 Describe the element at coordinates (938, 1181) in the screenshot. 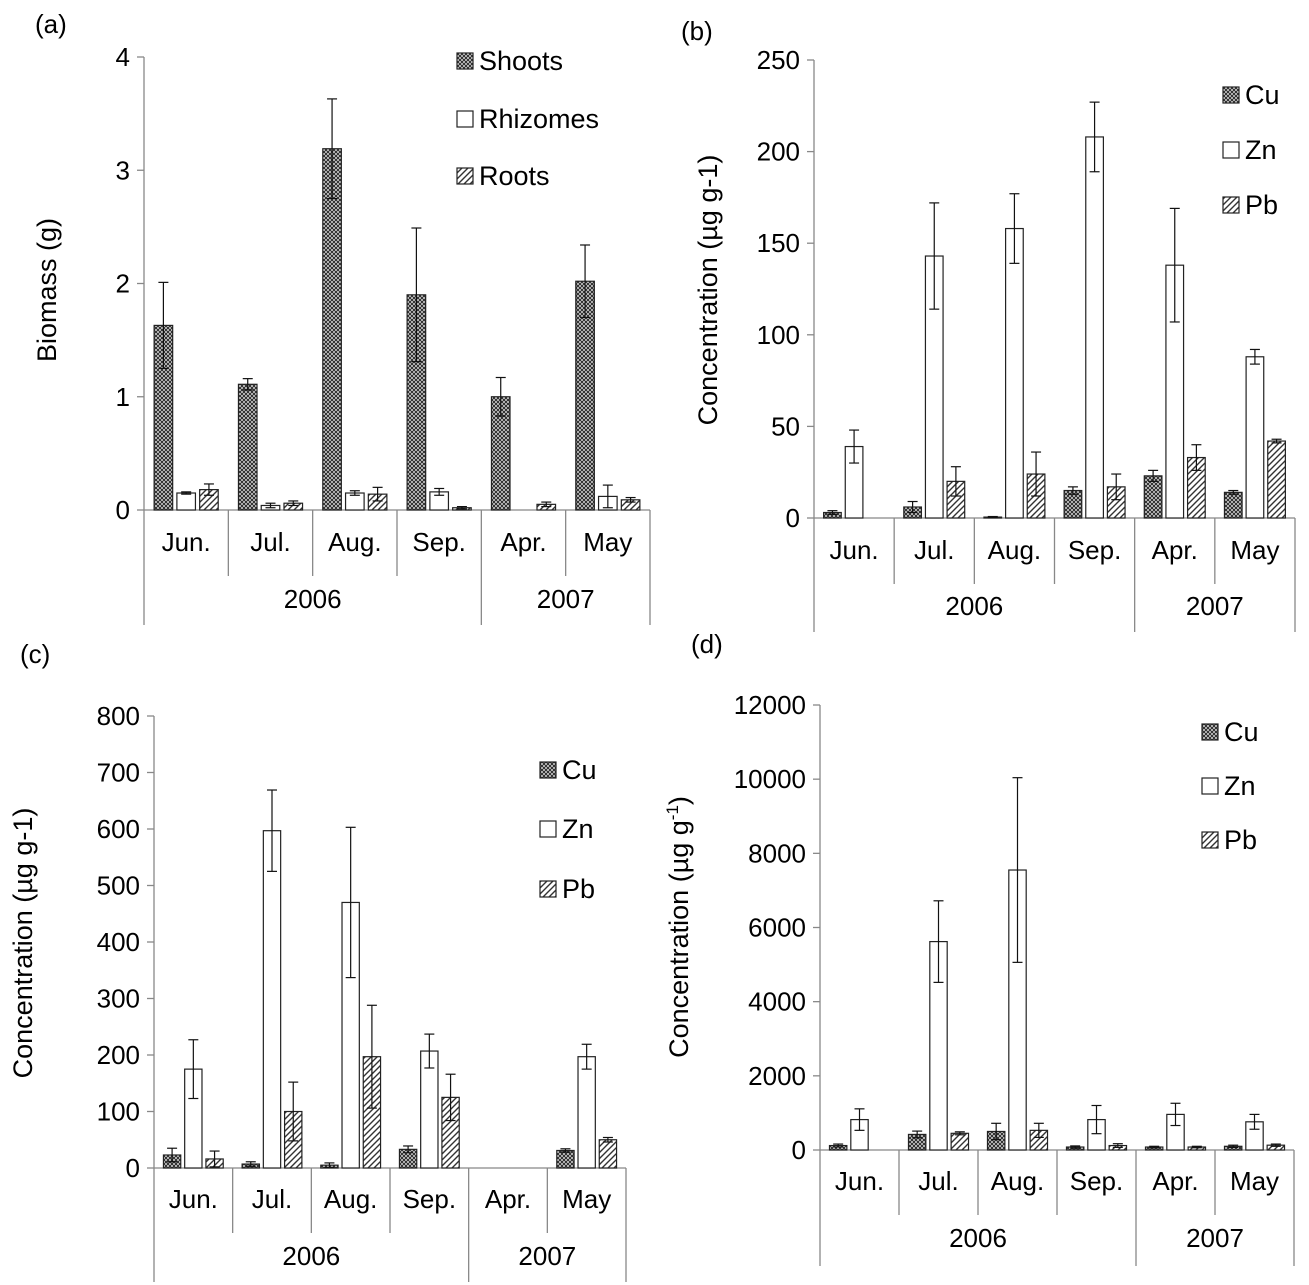

I see `panel-d-category-label: Jul.` at that location.